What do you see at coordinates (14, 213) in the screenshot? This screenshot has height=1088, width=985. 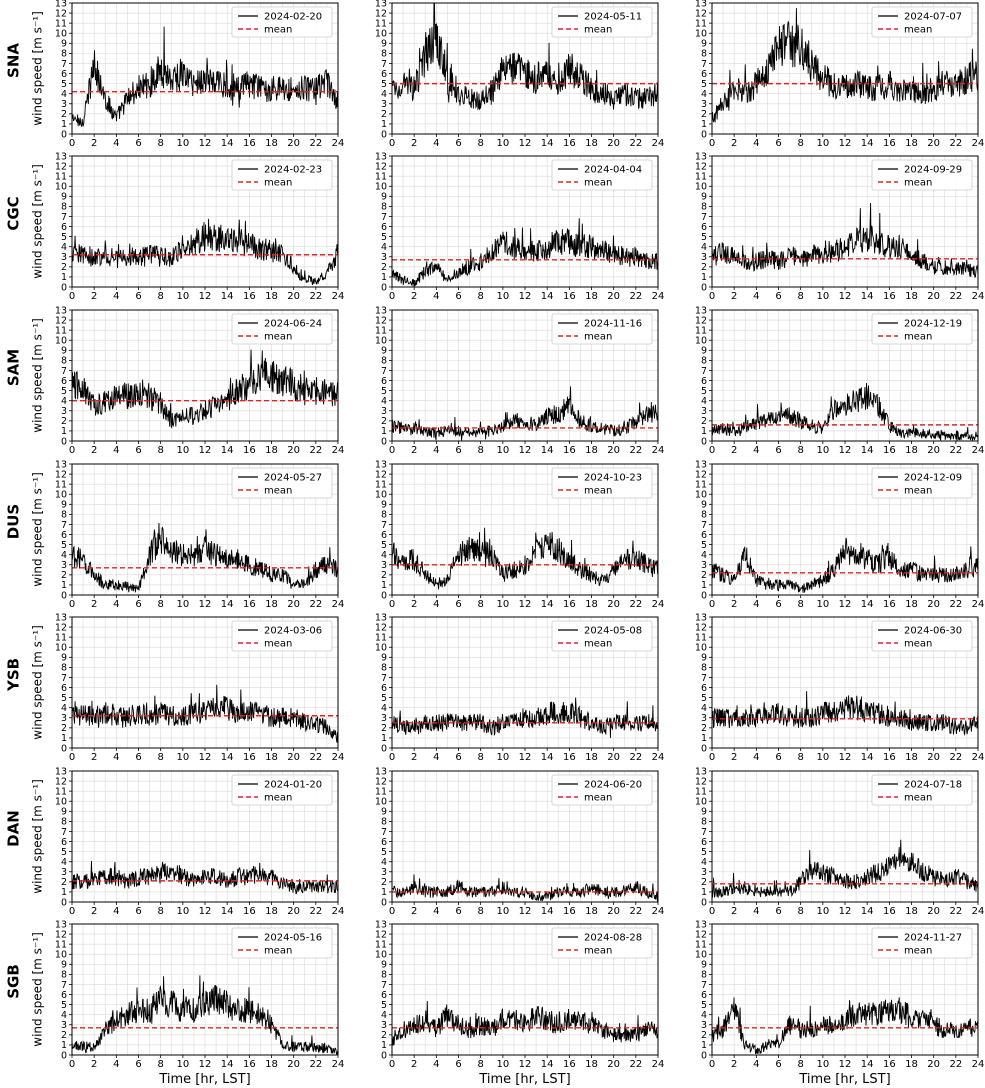 I see `station-label: CGC` at bounding box center [14, 213].